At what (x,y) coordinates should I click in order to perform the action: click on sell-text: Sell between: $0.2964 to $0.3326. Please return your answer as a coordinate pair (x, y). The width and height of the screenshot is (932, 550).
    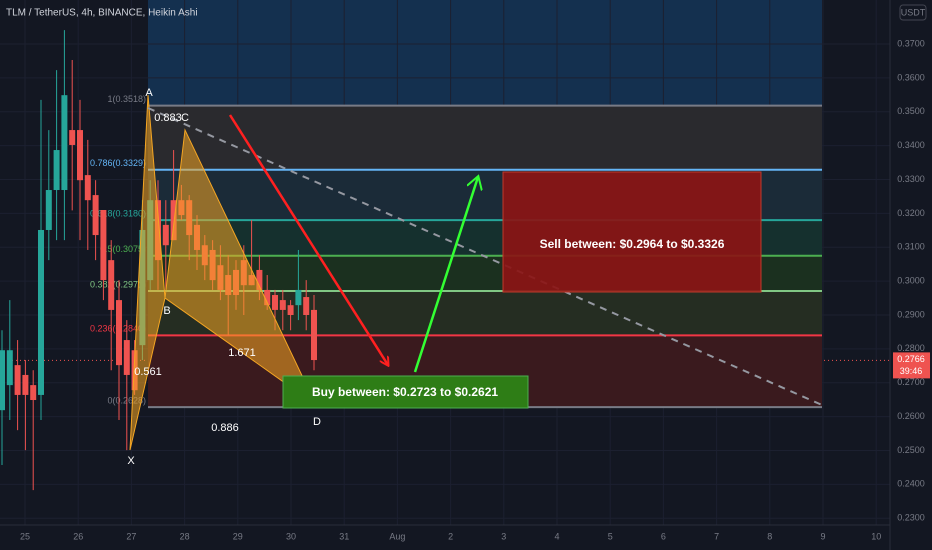
    Looking at the image, I should click on (632, 244).